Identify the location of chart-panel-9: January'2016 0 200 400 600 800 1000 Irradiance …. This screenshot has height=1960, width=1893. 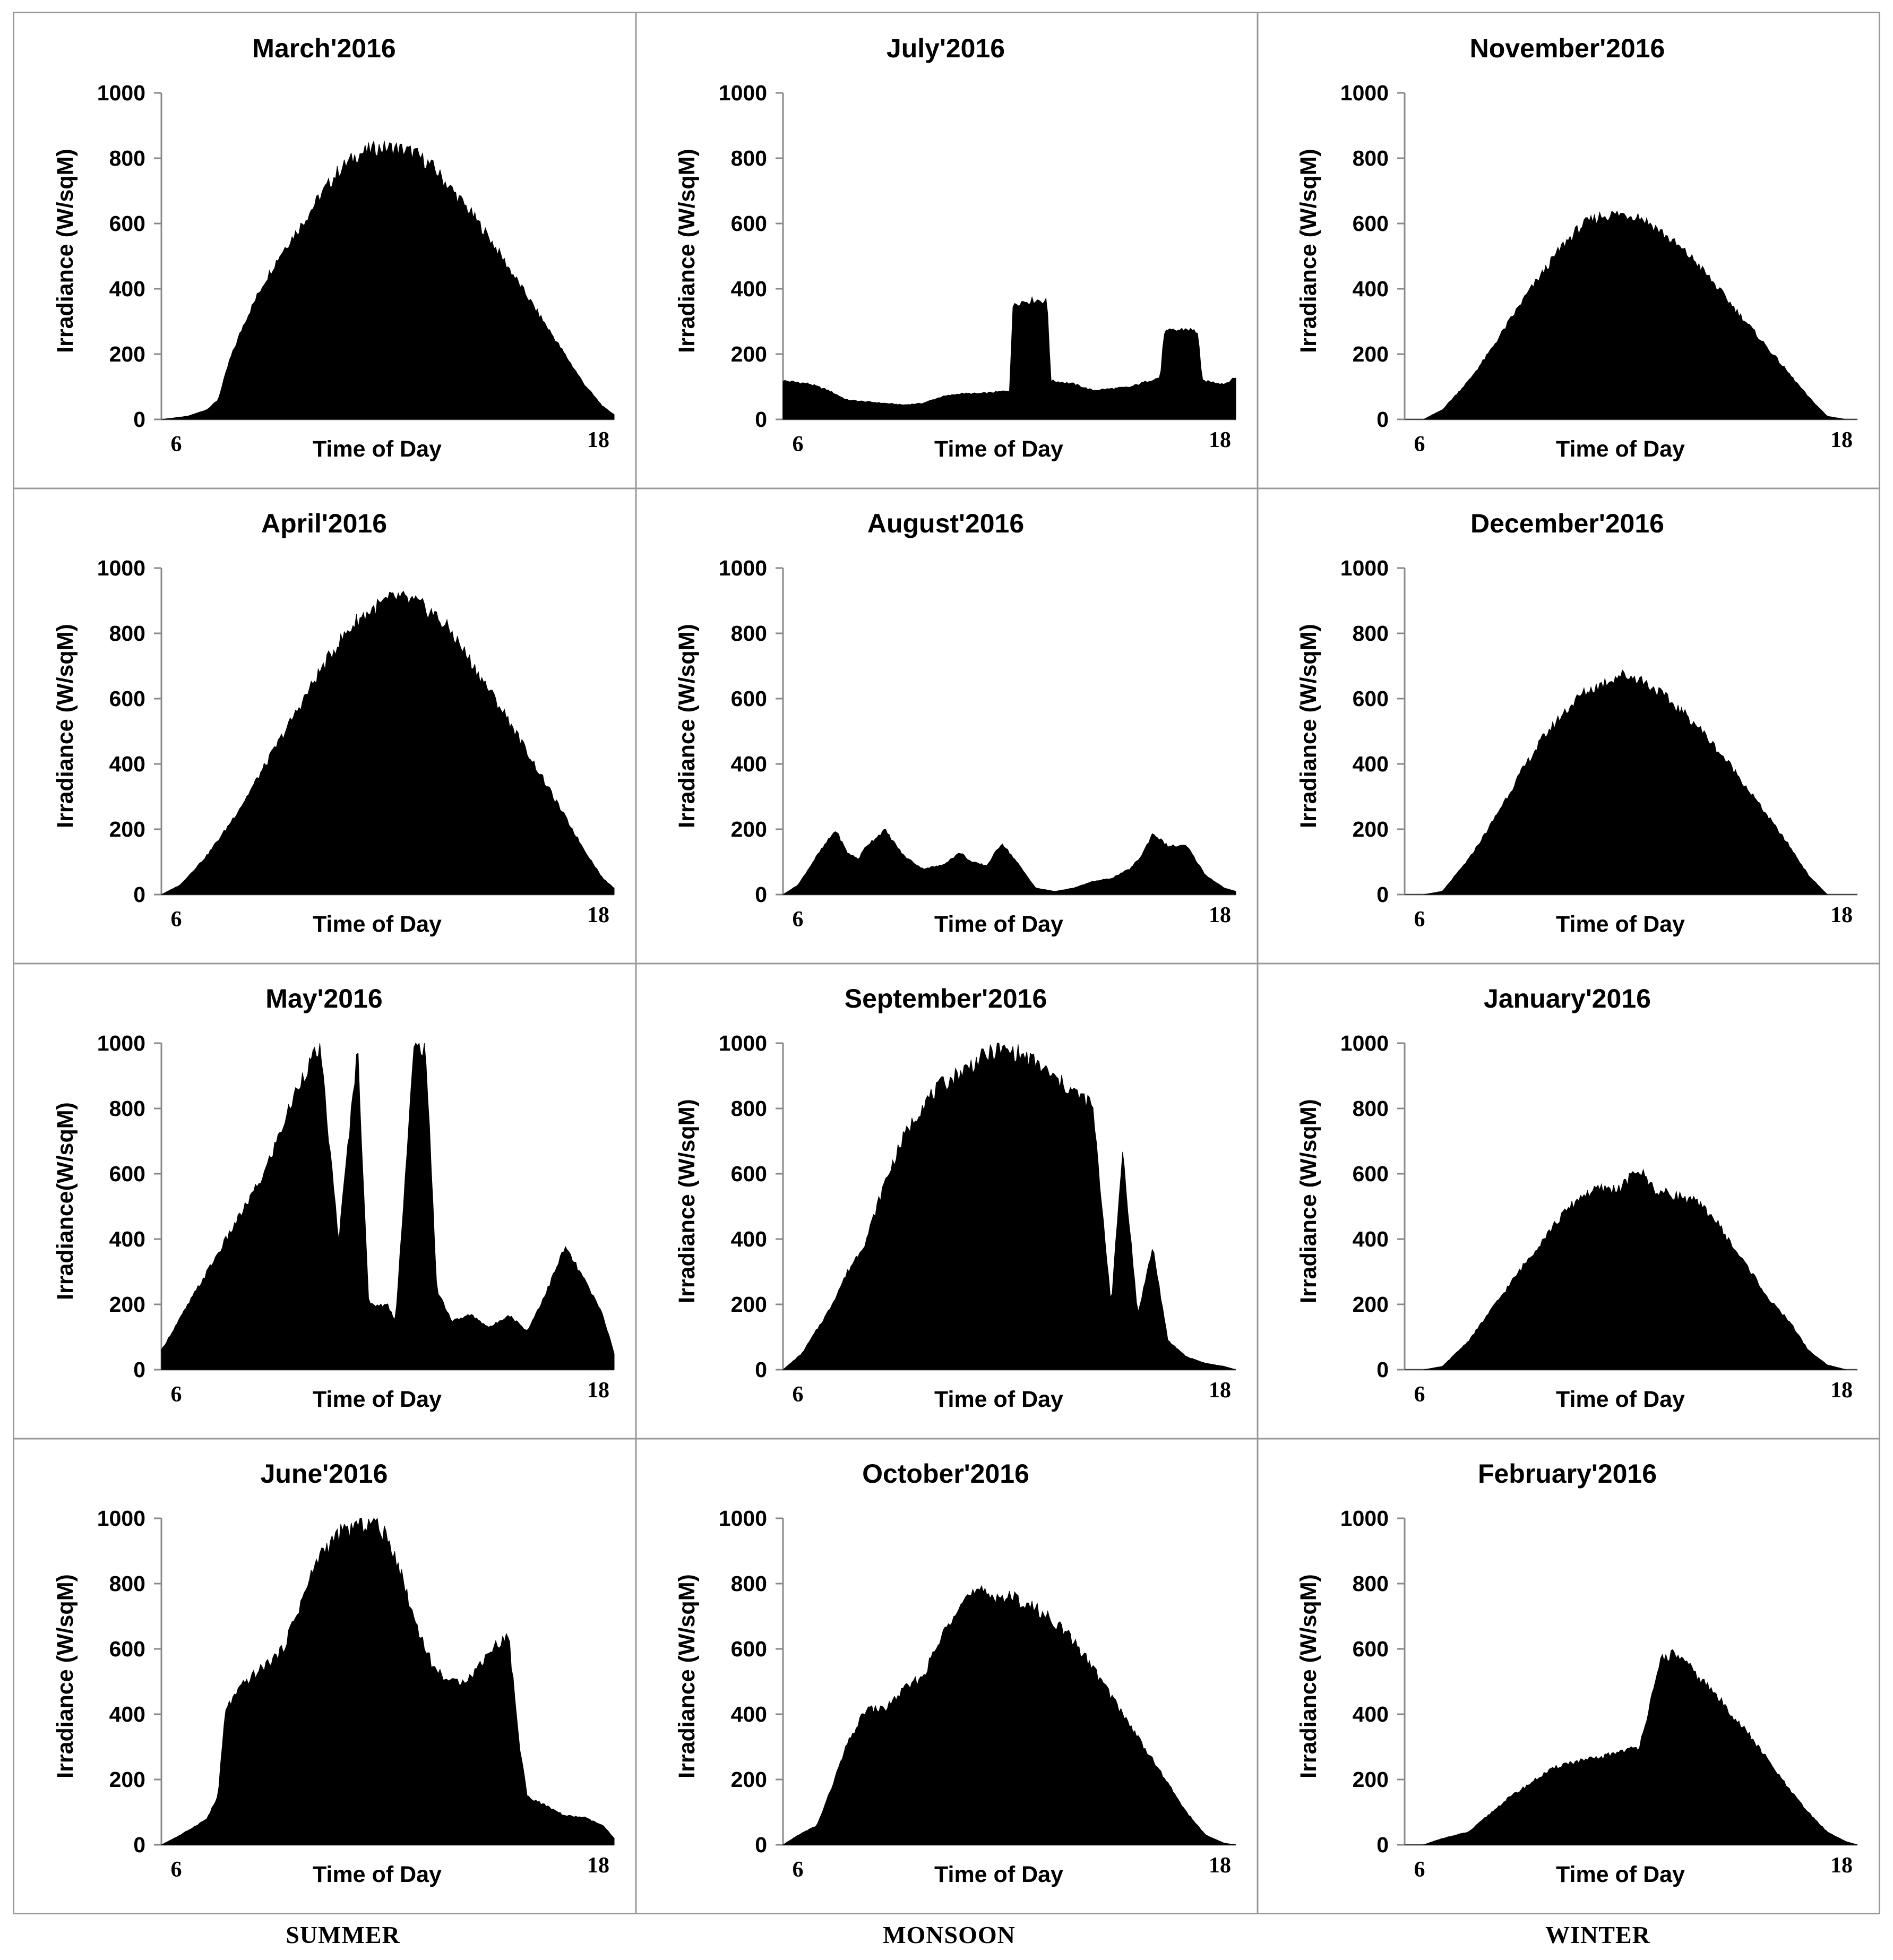
(1568, 1201).